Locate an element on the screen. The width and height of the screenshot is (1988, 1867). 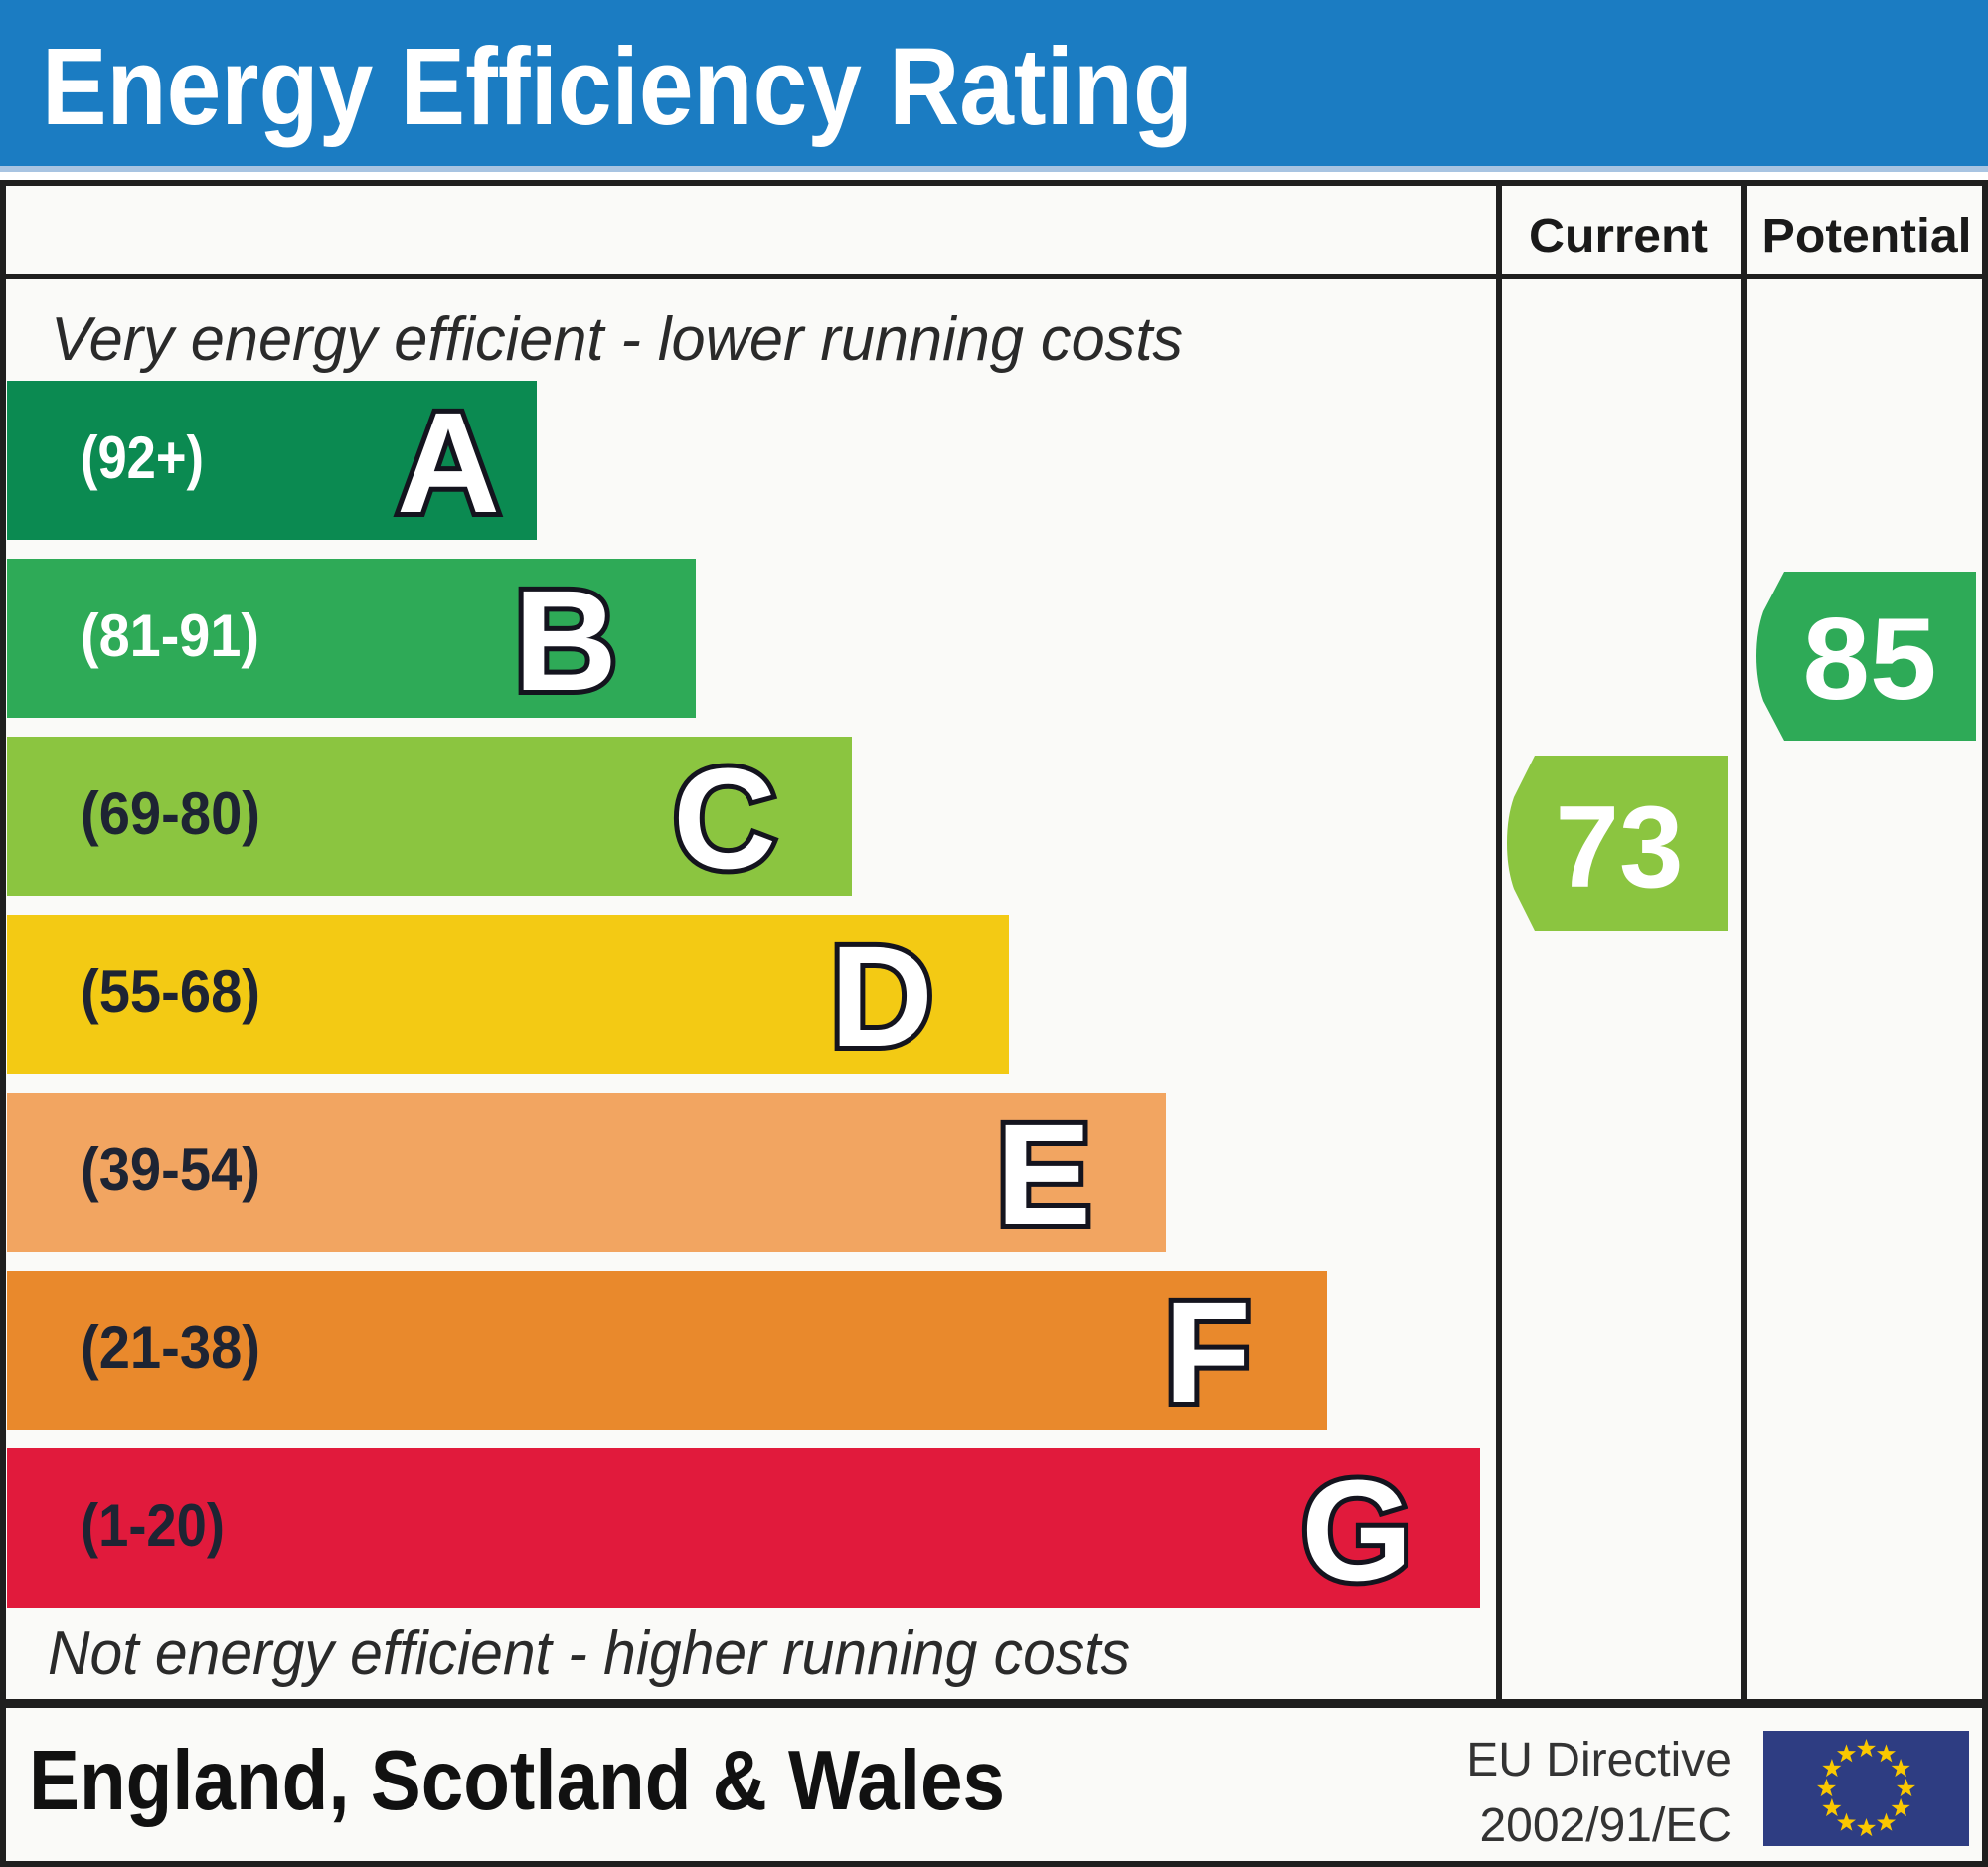
svg-text: F is located at coordinates (1207, 1353).